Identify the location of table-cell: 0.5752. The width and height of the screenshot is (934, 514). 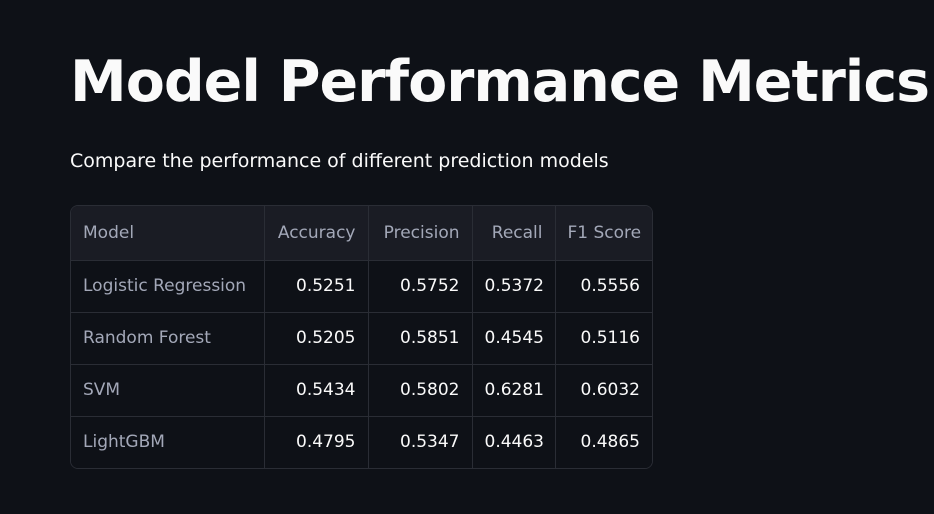
(420, 286).